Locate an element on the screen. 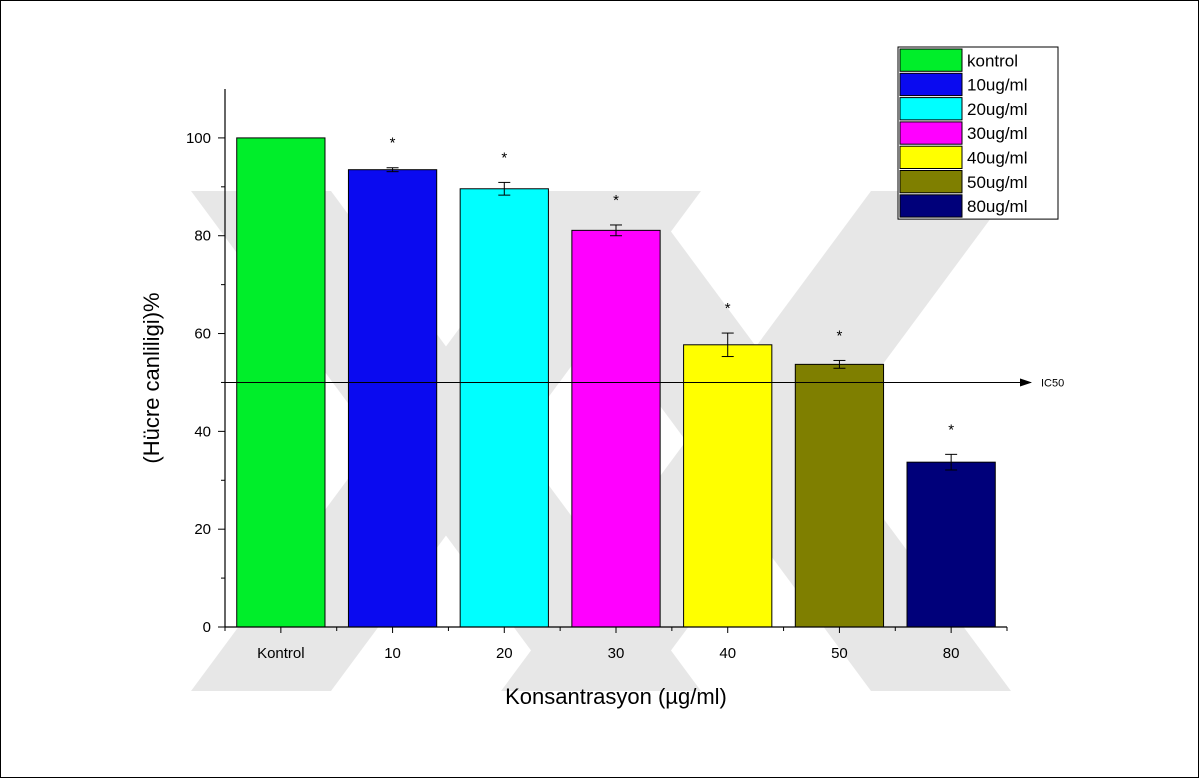 Image resolution: width=1199 pixels, height=779 pixels. significance-marker-7: * is located at coordinates (951, 429).